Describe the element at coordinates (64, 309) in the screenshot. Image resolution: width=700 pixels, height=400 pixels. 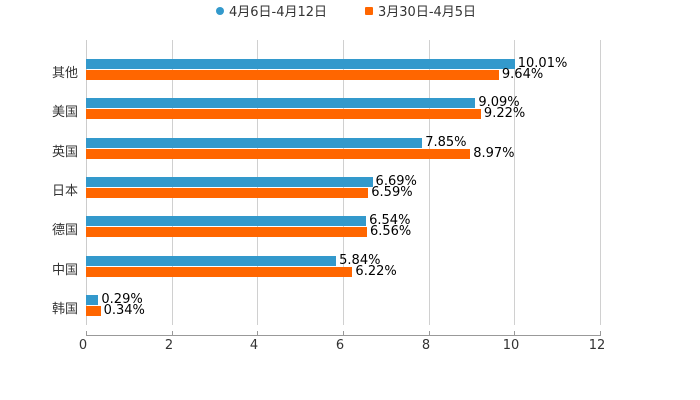
I see `category-label: 韩国` at that location.